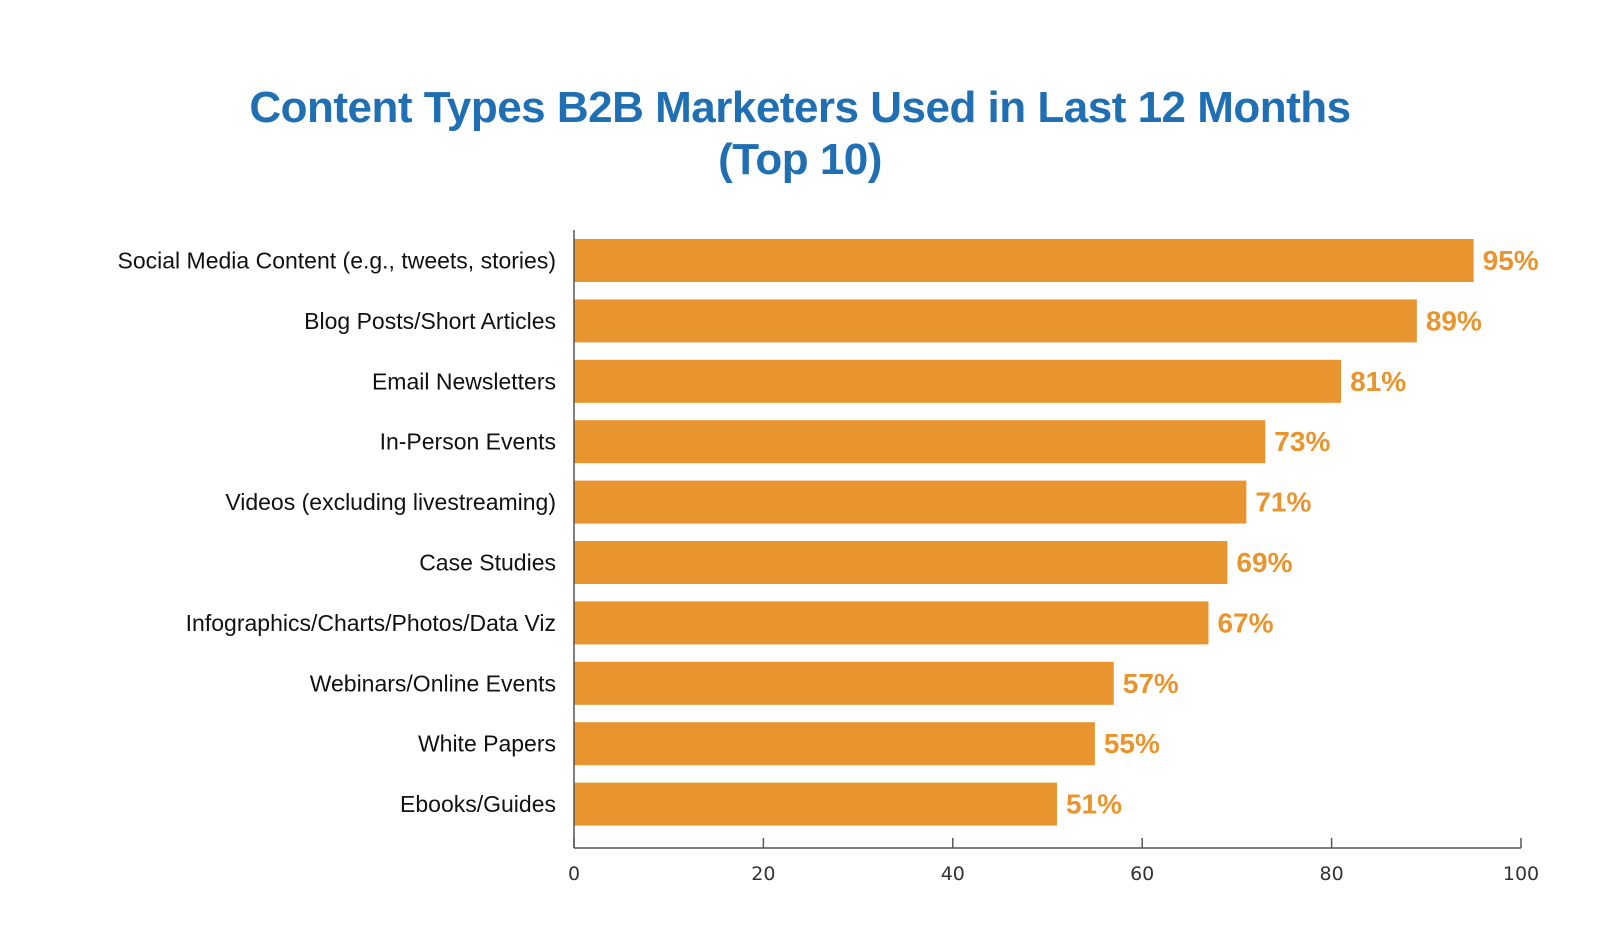 Image resolution: width=1600 pixels, height=951 pixels. I want to click on x-tick-label: 100, so click(1521, 874).